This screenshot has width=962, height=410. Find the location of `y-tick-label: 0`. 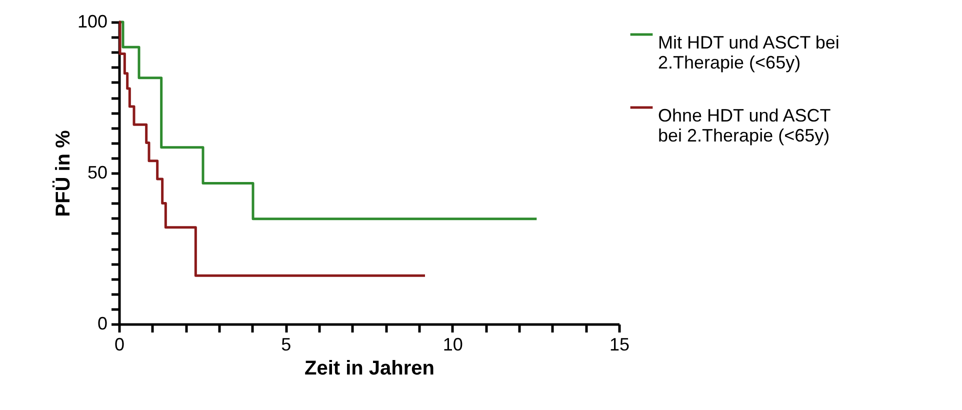

y-tick-label: 0 is located at coordinates (102, 324).